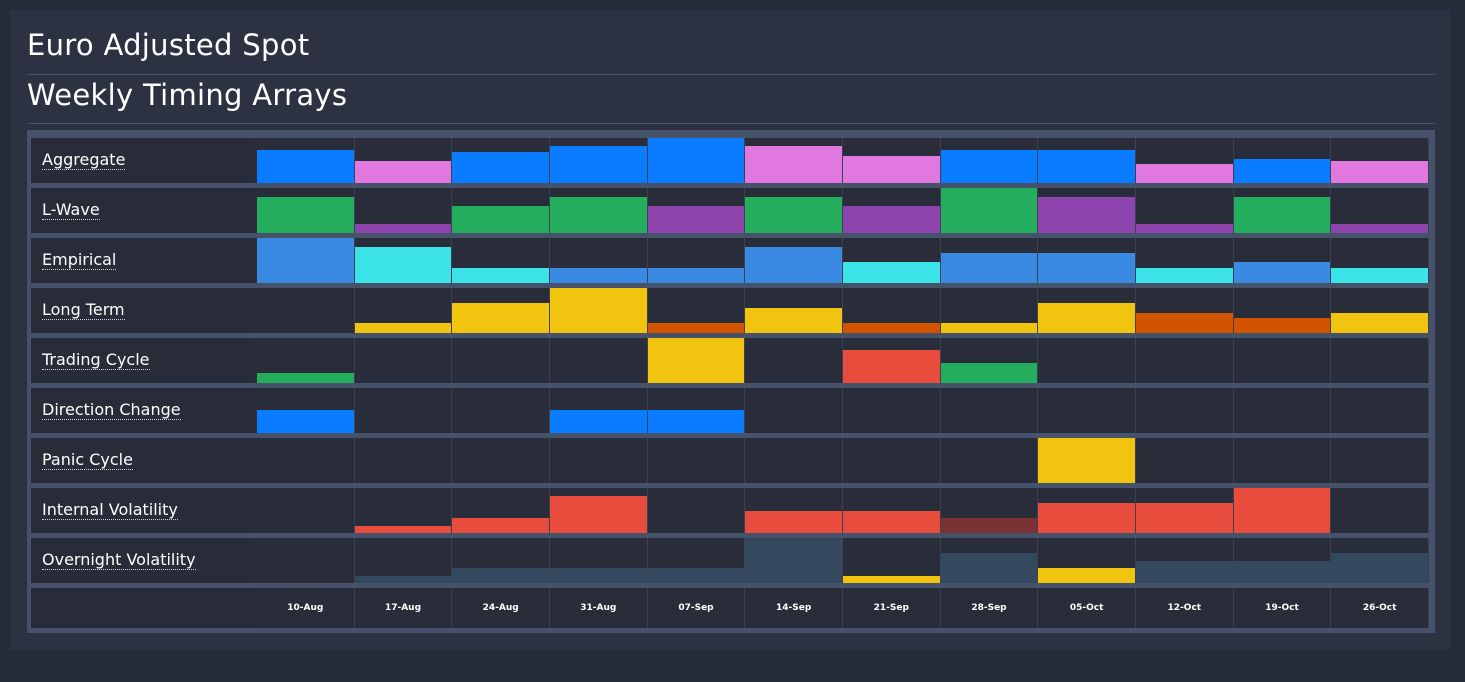 The height and width of the screenshot is (682, 1465). I want to click on cell-panic-cycle-12-oct, so click(1185, 460).